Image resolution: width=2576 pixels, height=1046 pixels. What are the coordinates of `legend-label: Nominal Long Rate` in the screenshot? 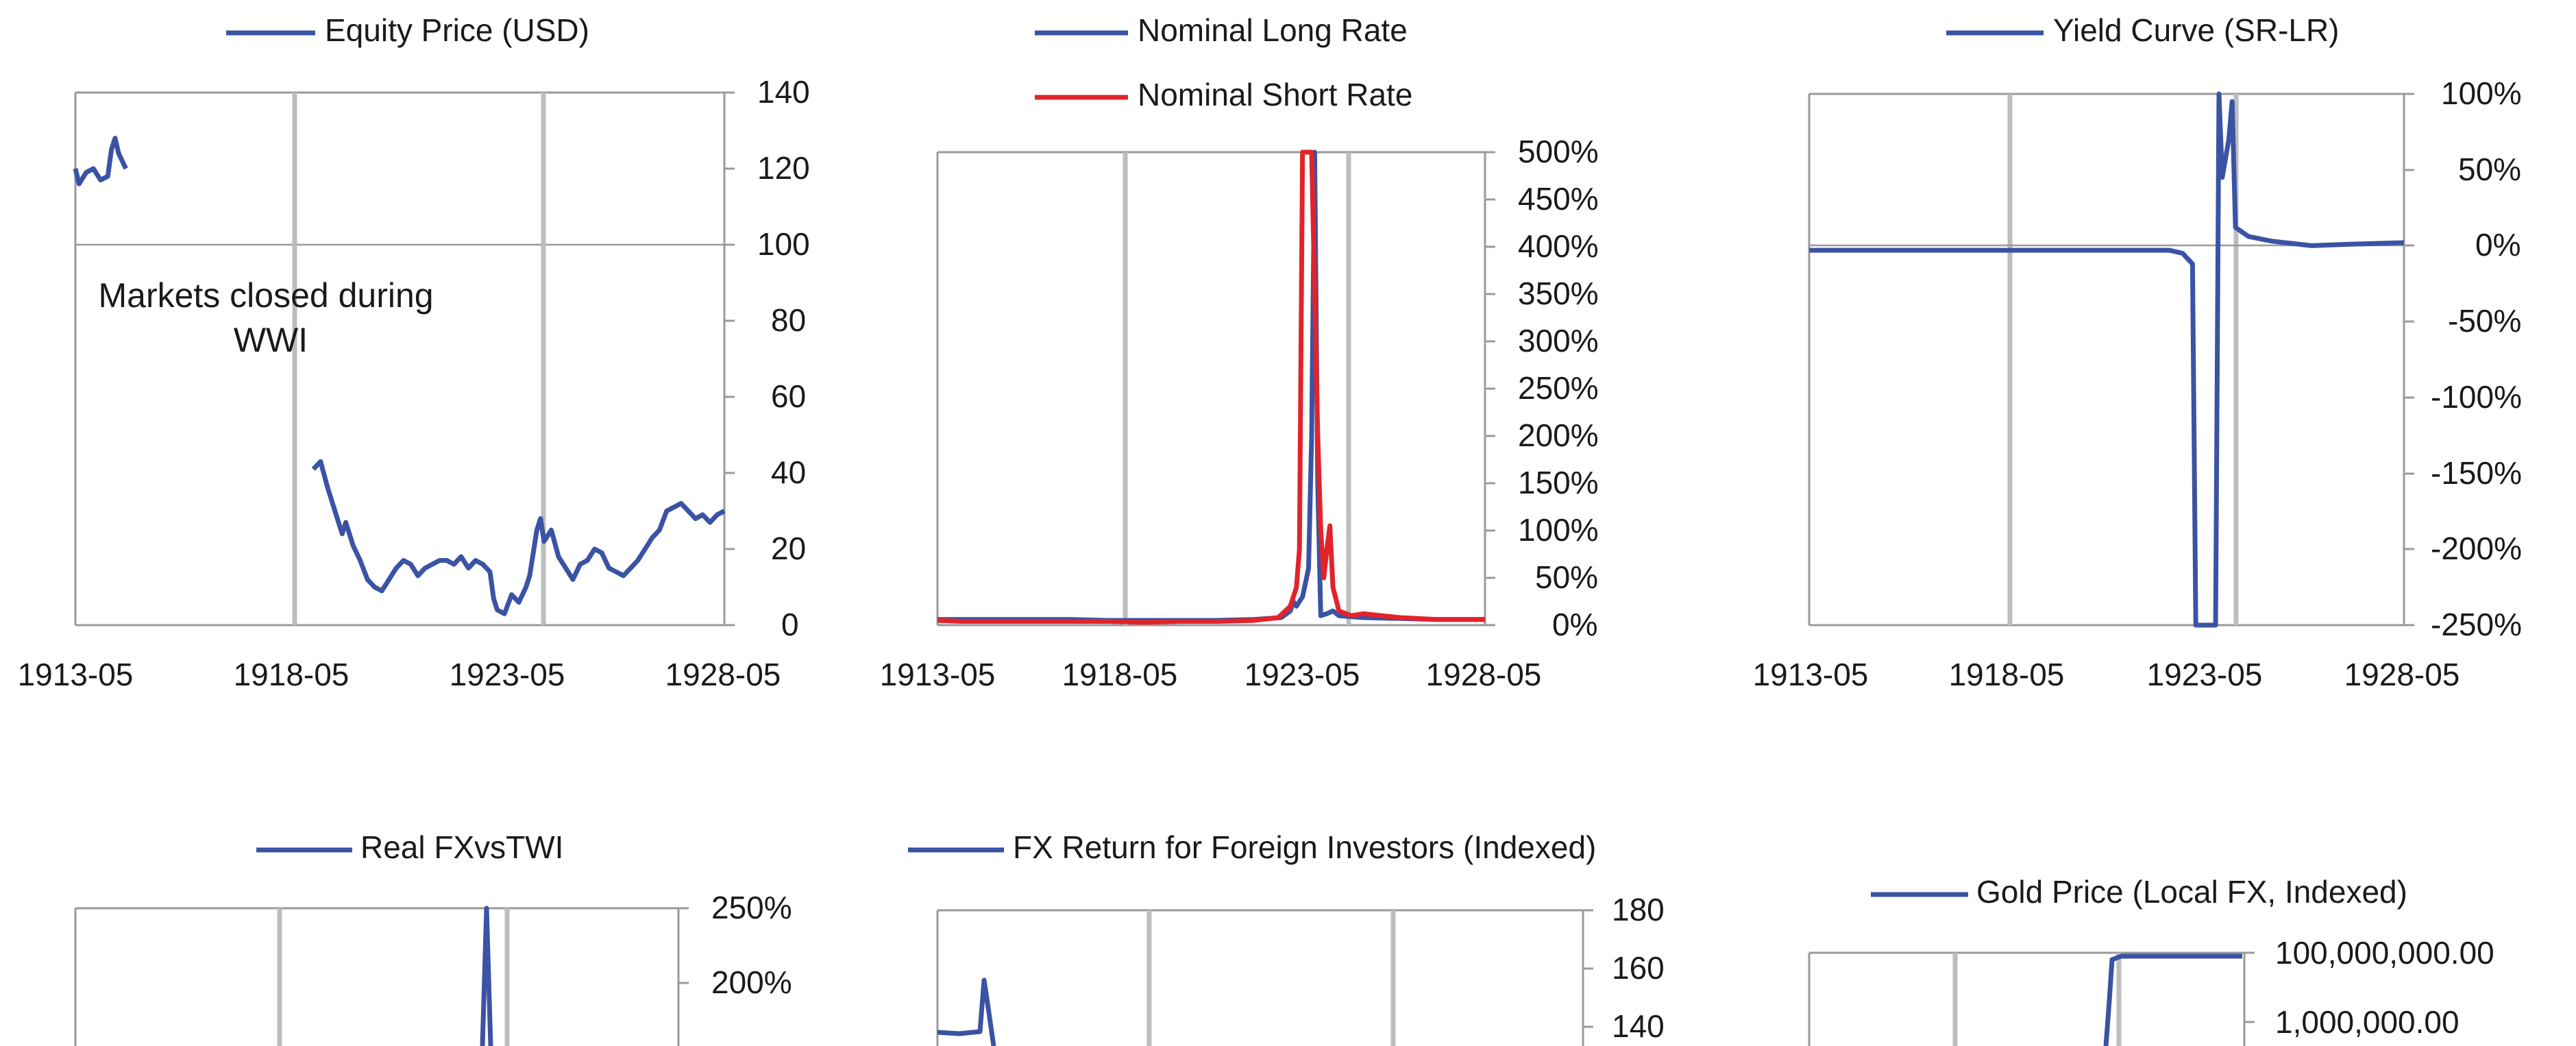 It's located at (1273, 30).